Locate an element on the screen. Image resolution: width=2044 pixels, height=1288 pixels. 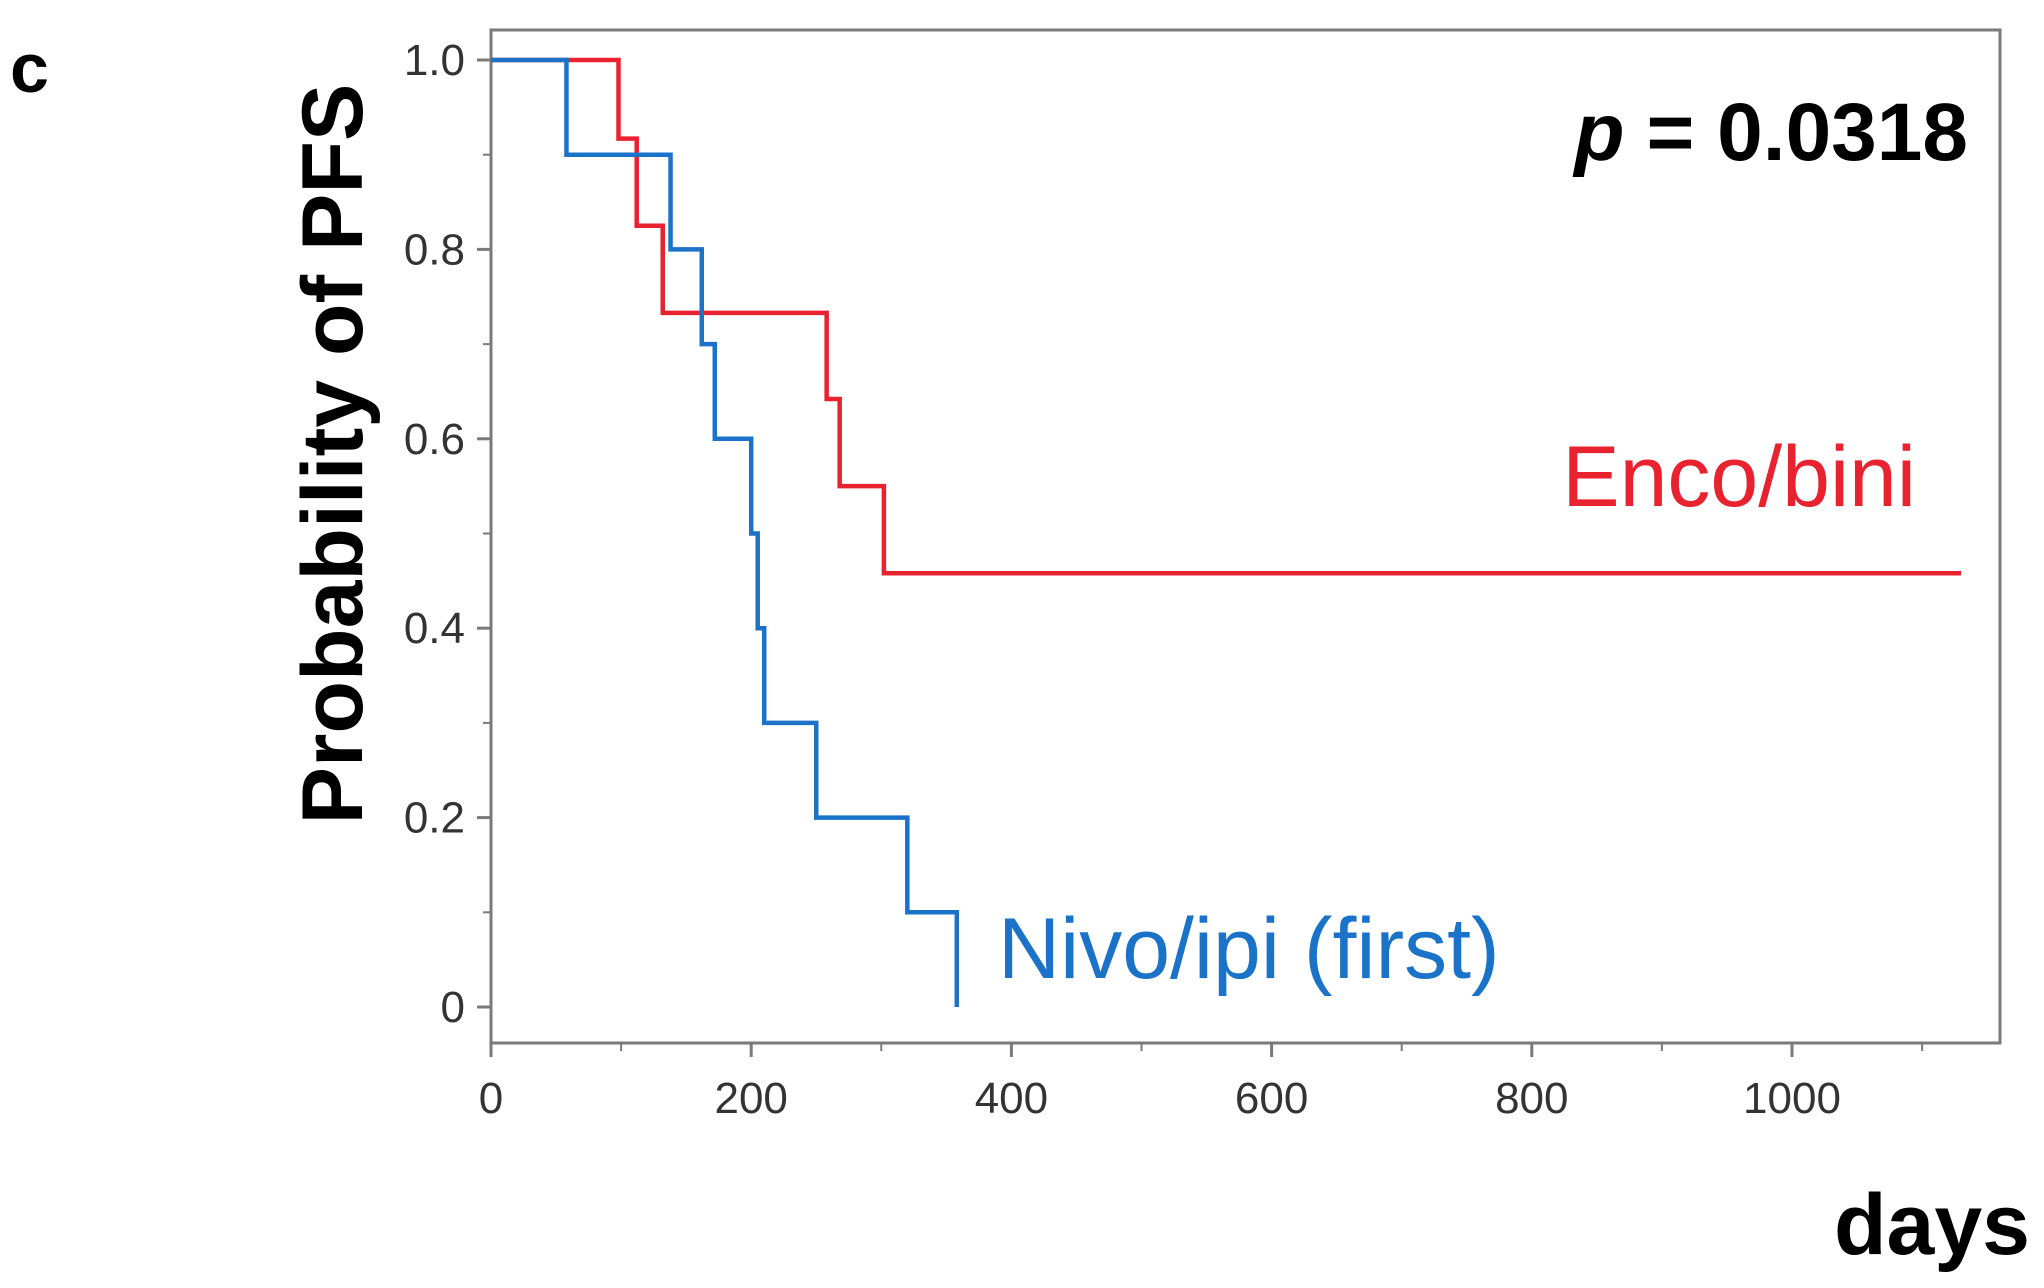
p-value-text: = 0.0318 is located at coordinates (1807, 132).